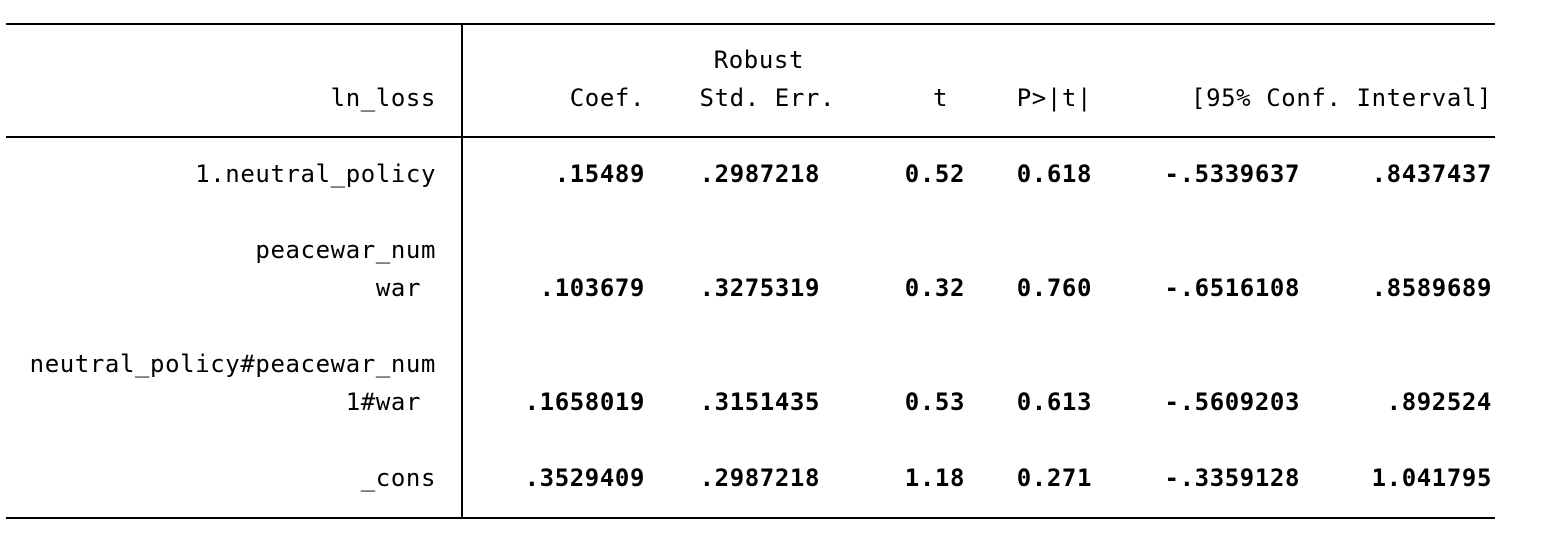  Describe the element at coordinates (1439, 402) in the screenshot. I see `ci-high-value: .892524` at that location.